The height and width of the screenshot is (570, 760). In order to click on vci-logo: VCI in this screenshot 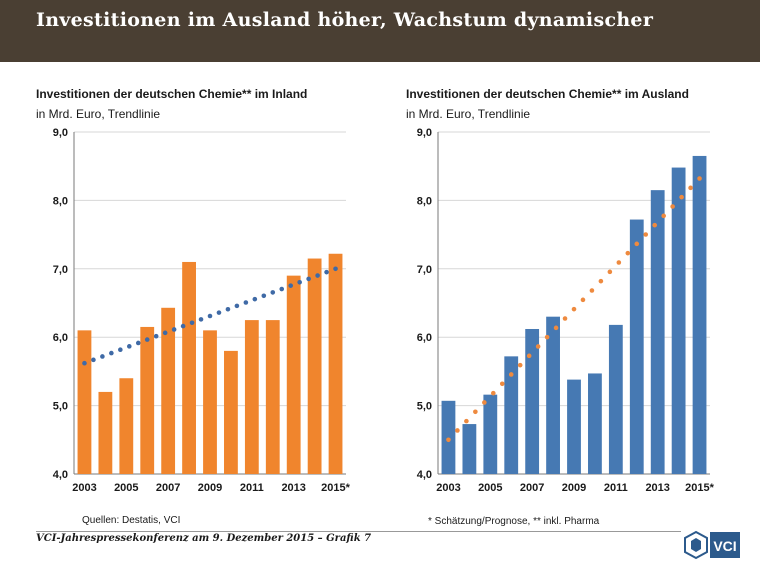, I will do `click(712, 545)`.